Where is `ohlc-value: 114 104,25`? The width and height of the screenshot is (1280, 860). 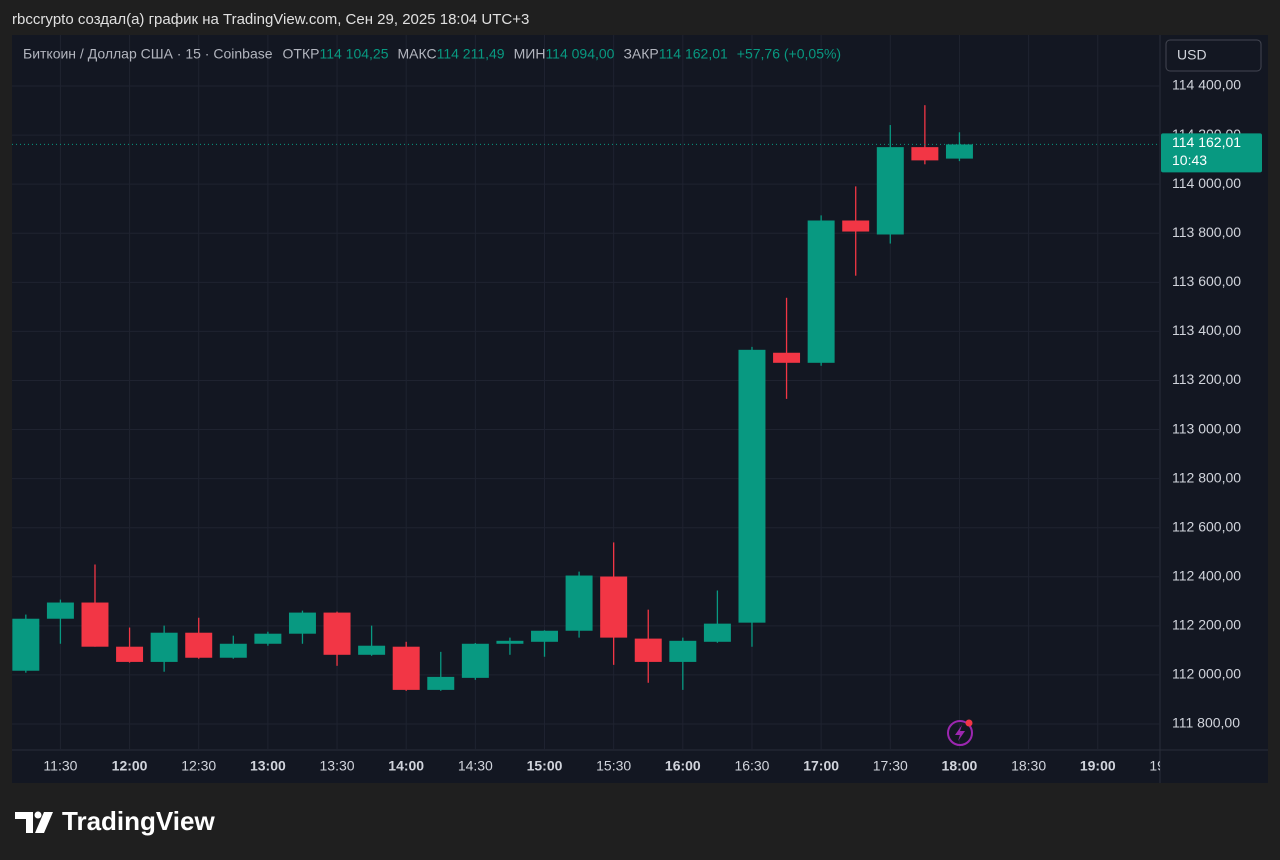 ohlc-value: 114 104,25 is located at coordinates (353, 54).